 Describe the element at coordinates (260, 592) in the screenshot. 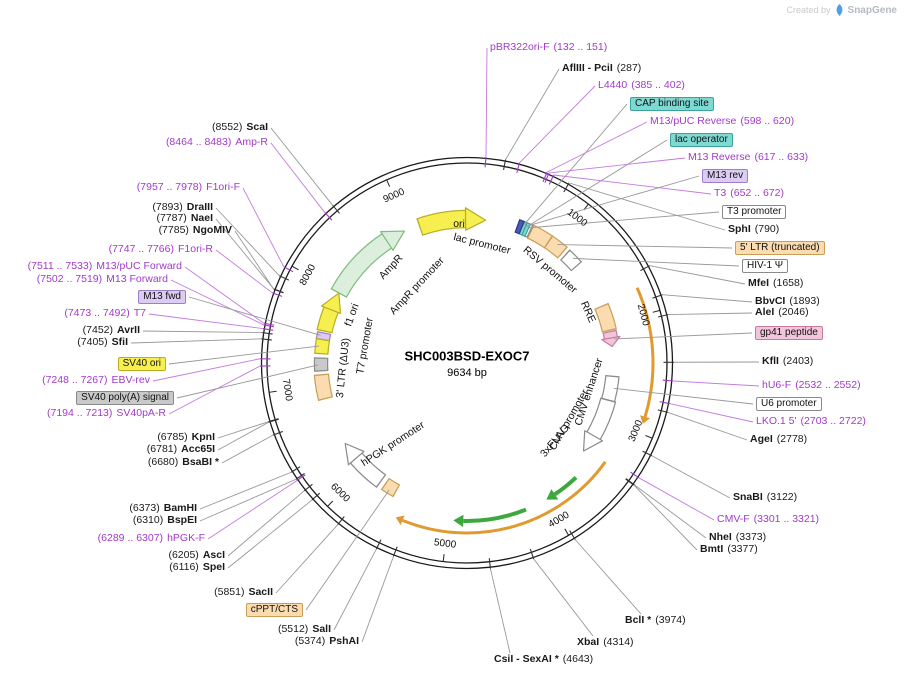

I see `site-name-sacII: SacII` at that location.